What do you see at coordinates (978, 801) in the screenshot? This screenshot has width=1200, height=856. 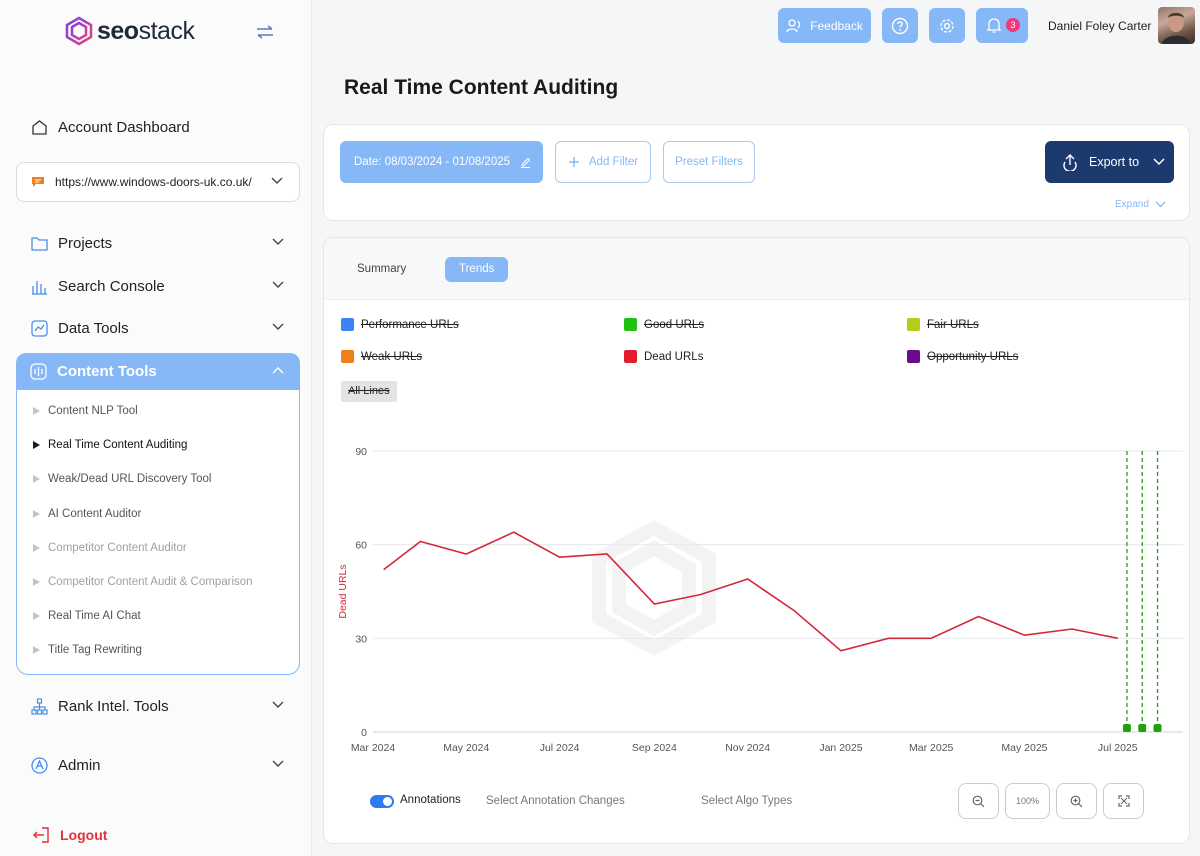 I see `zoom-out-button` at bounding box center [978, 801].